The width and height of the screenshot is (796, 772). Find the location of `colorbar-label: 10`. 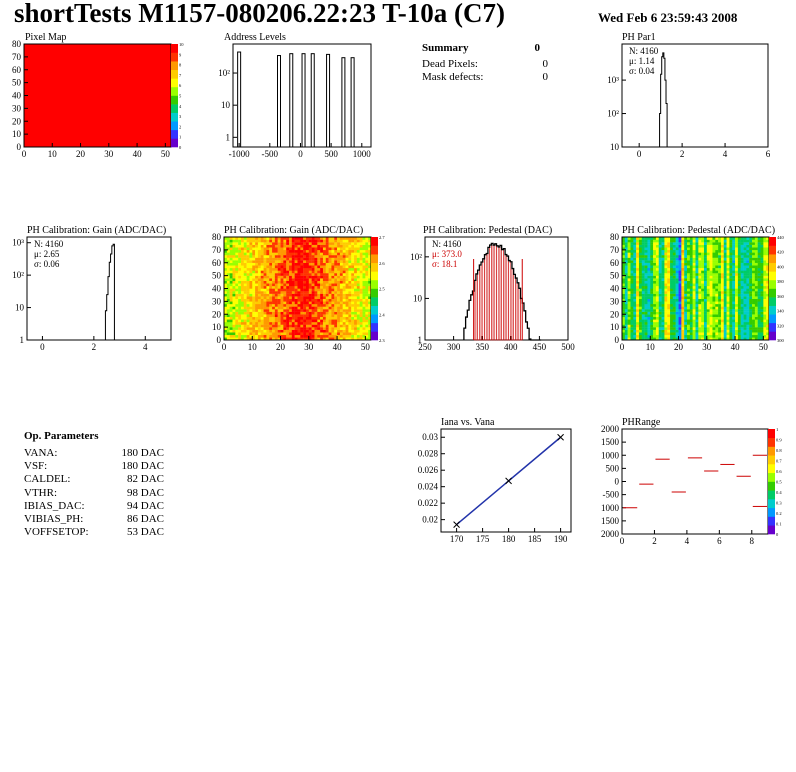

colorbar-label: 10 is located at coordinates (181, 44).